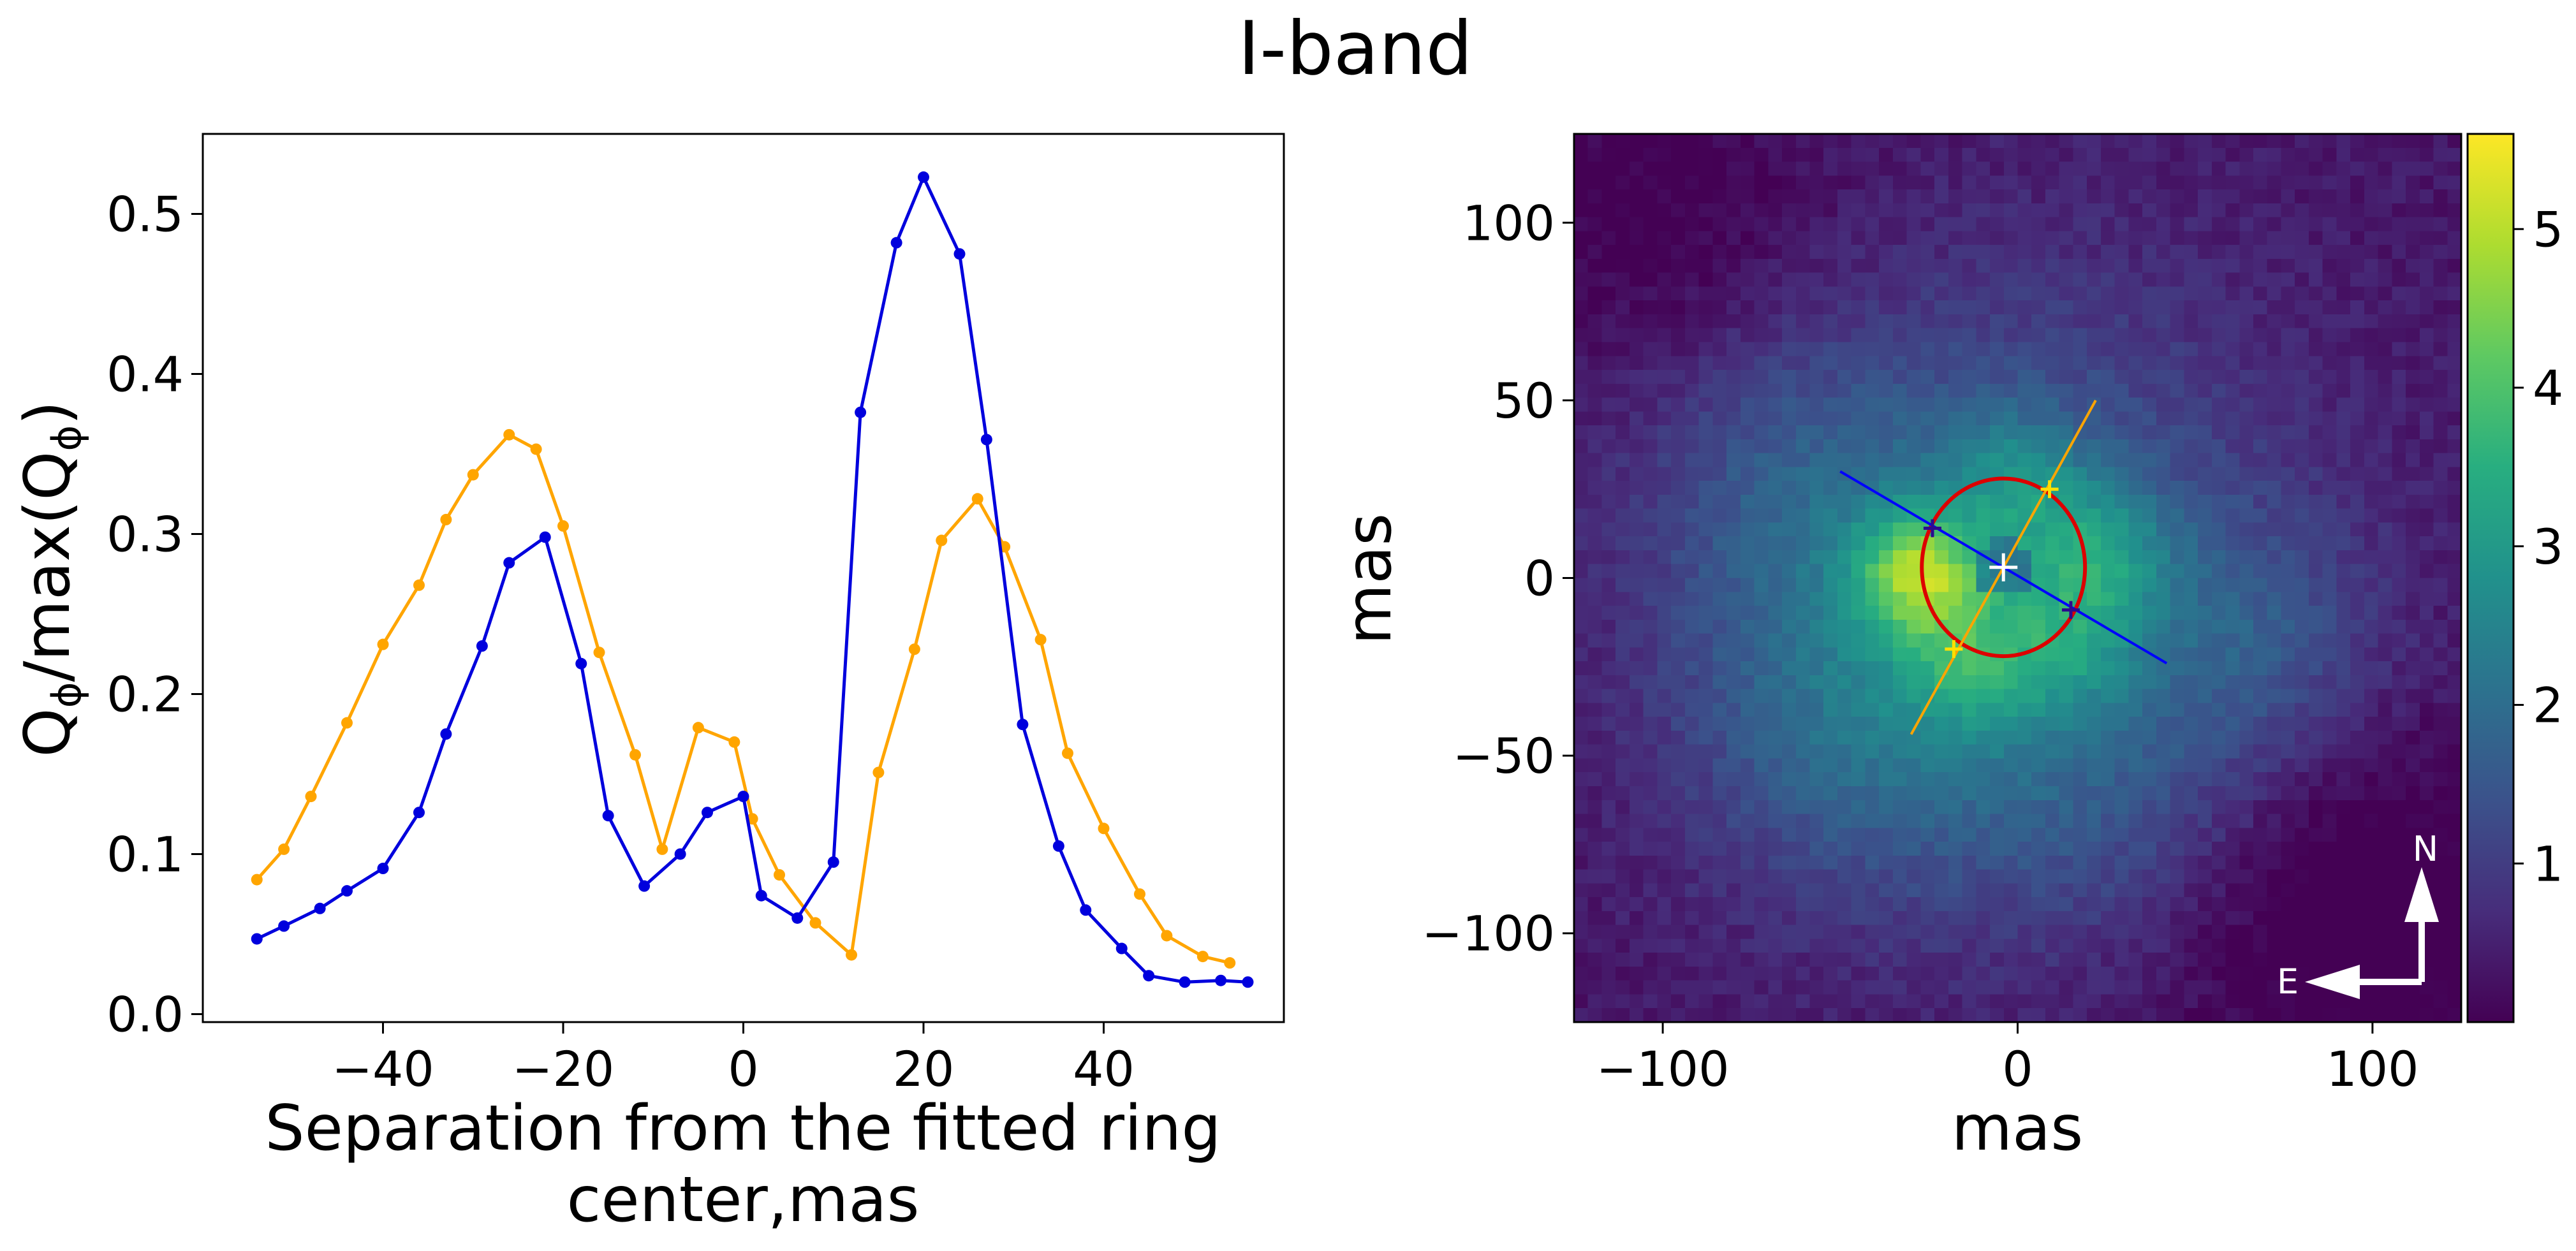 This screenshot has width=2576, height=1251. Describe the element at coordinates (743, 1069) in the screenshot. I see `profile-x-tick-label: 0` at that location.